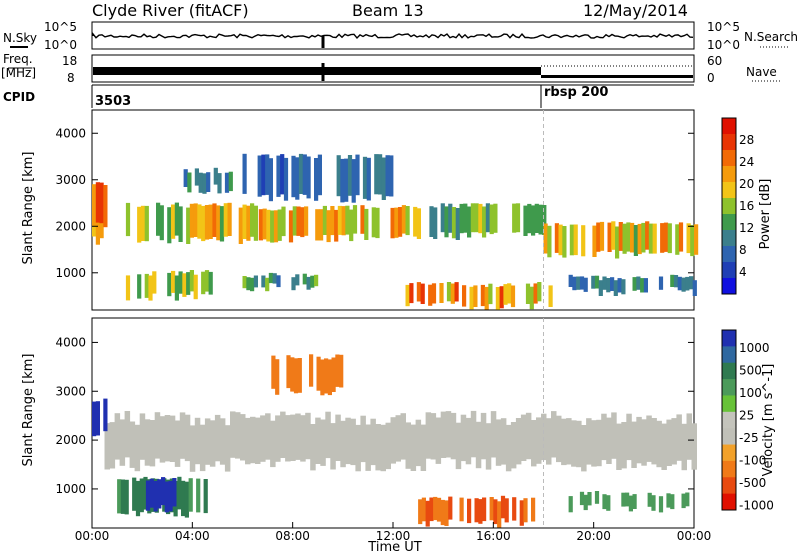  What do you see at coordinates (388, 10) in the screenshot?
I see `beam-title: Beam 13` at bounding box center [388, 10].